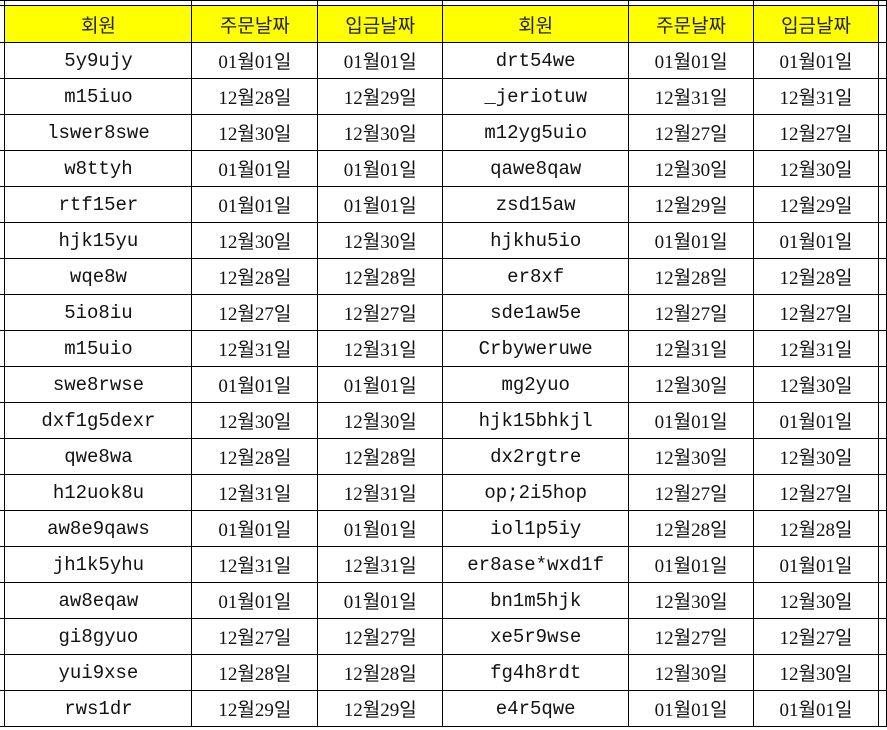 Image resolution: width=887 pixels, height=730 pixels. I want to click on member-cell: swe8rwse, so click(98, 384).